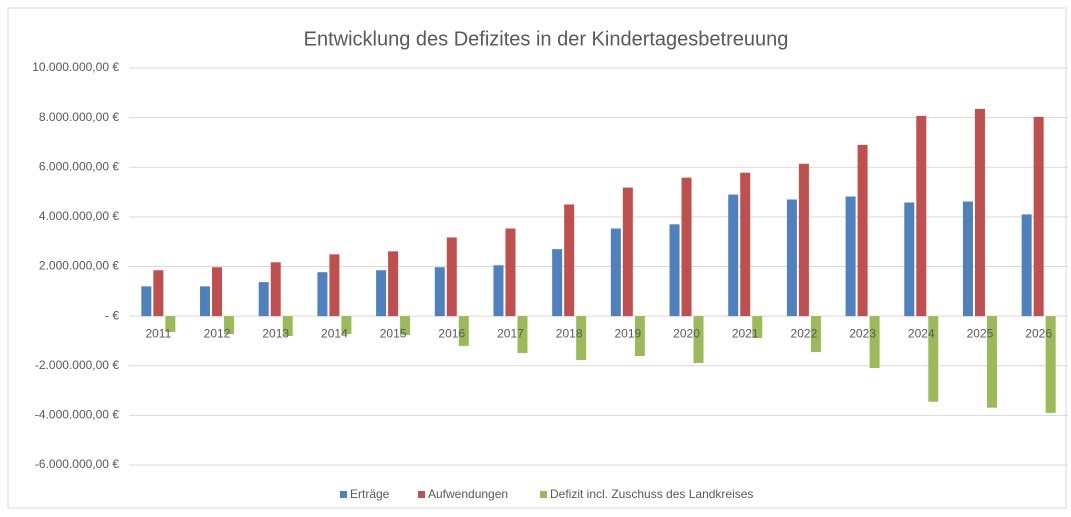  What do you see at coordinates (275, 333) in the screenshot?
I see `x-tick-label: 2013` at bounding box center [275, 333].